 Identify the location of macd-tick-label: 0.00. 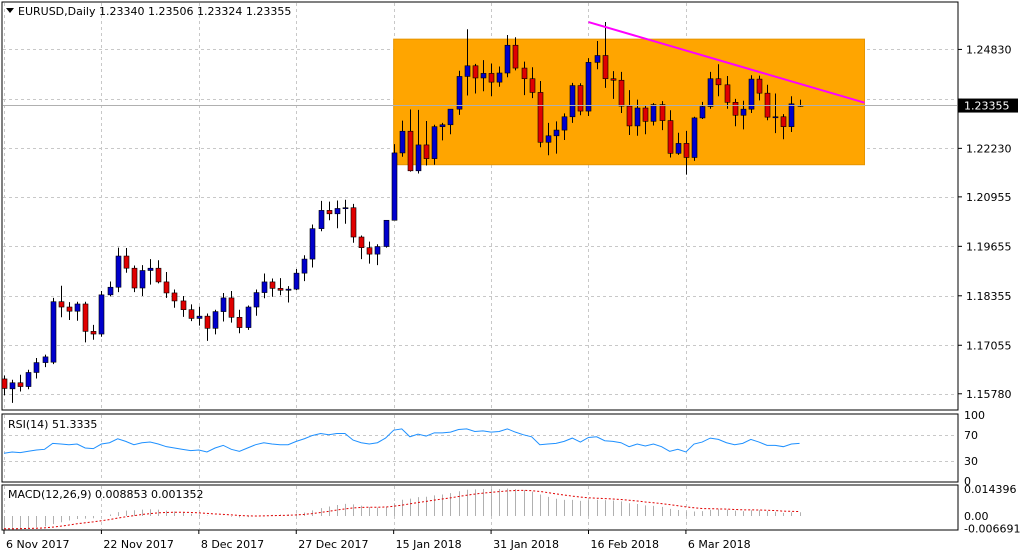
(976, 516).